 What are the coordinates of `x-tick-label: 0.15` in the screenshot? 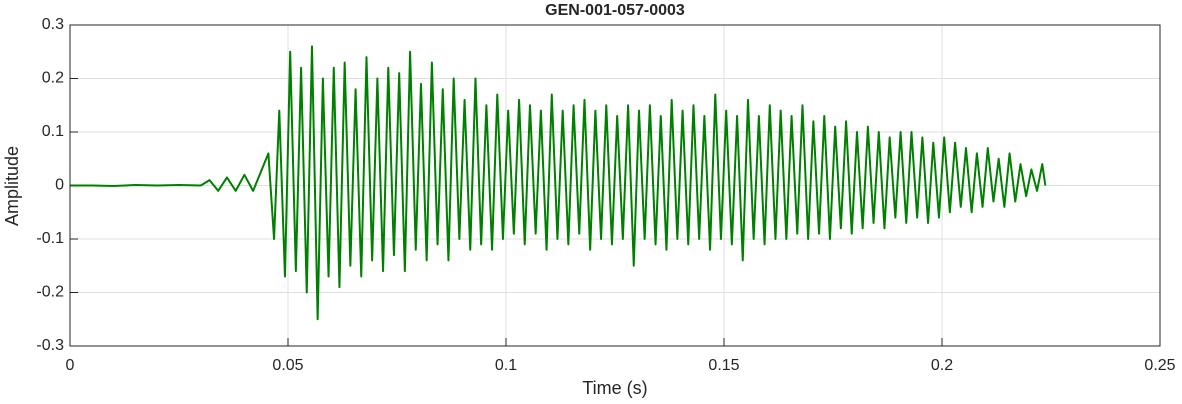 It's located at (723, 365).